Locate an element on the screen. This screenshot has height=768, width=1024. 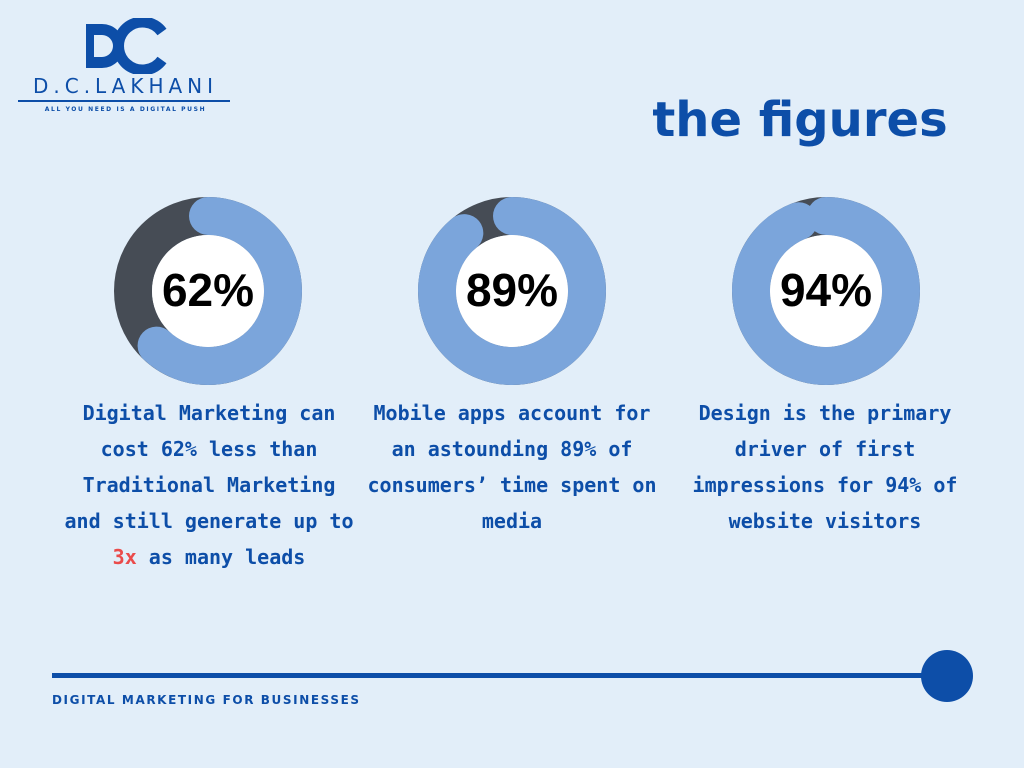
stat-3-donut: 94% is located at coordinates (826, 291).